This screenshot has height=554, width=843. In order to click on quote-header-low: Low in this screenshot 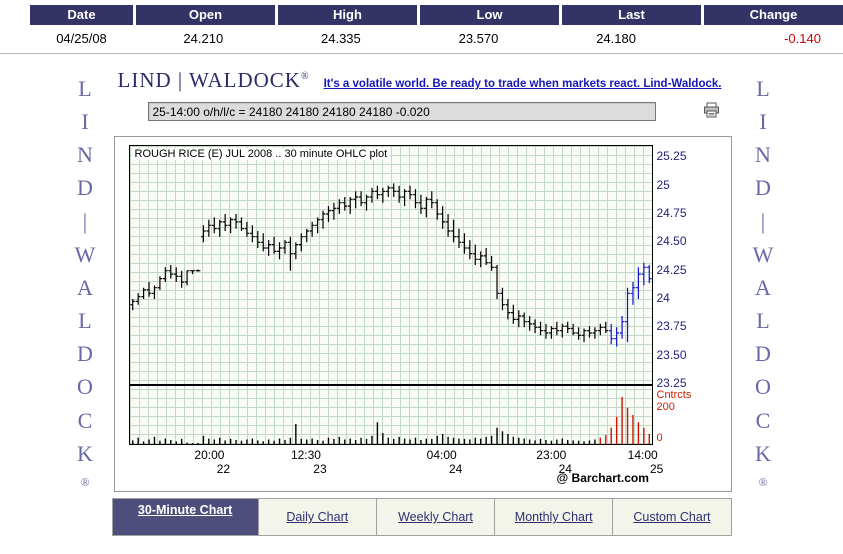, I will do `click(489, 15)`.